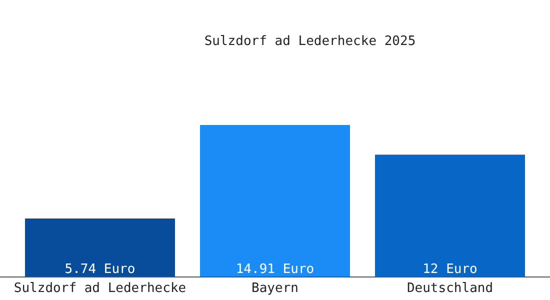 The height and width of the screenshot is (300, 550). I want to click on data-label: 5.74 Euro, so click(100, 269).